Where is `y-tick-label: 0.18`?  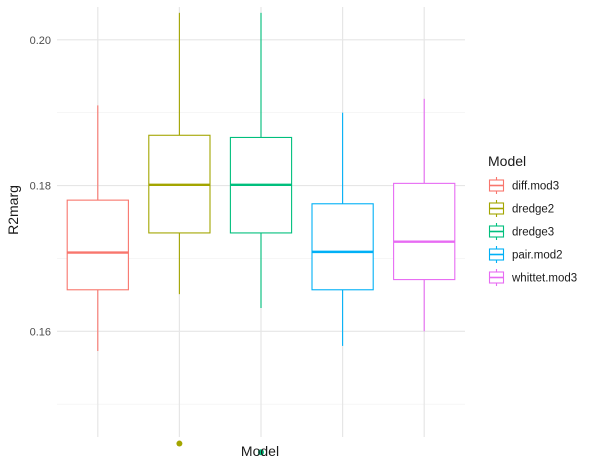
y-tick-label: 0.18 is located at coordinates (40, 187).